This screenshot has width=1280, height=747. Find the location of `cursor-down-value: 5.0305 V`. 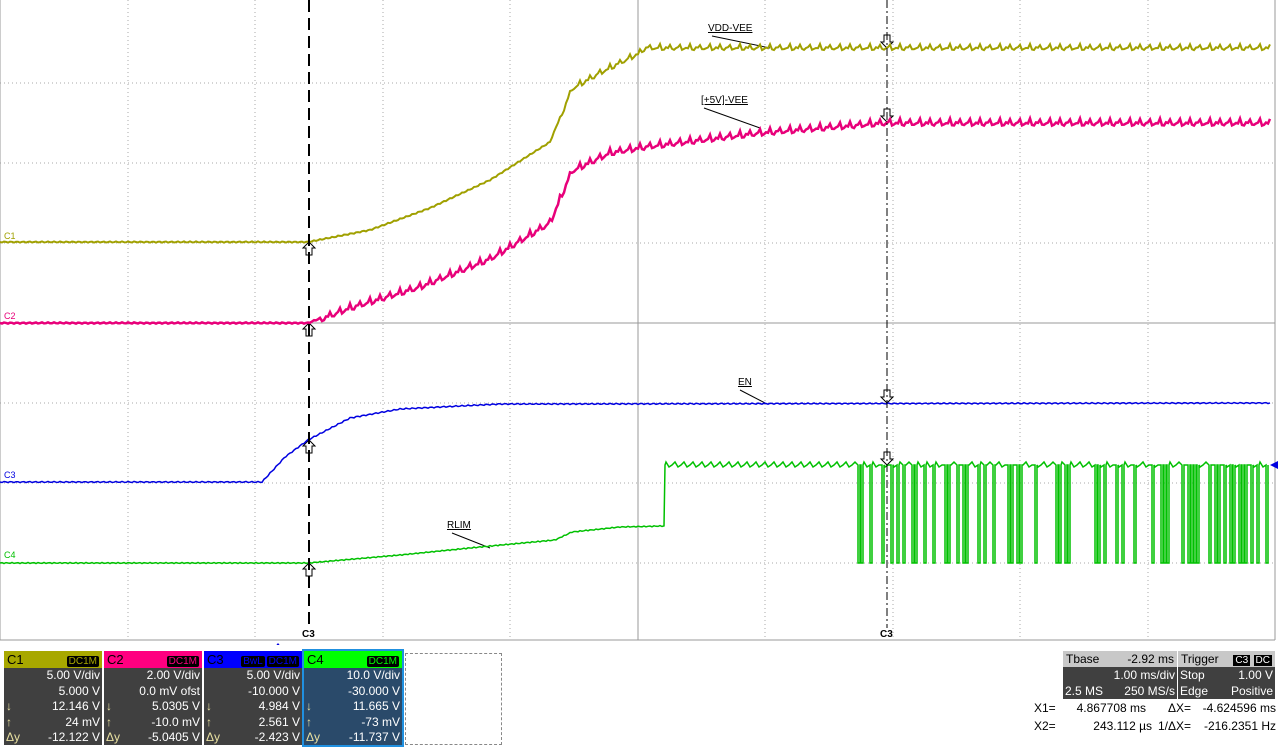

cursor-down-value: 5.0305 V is located at coordinates (175, 706).